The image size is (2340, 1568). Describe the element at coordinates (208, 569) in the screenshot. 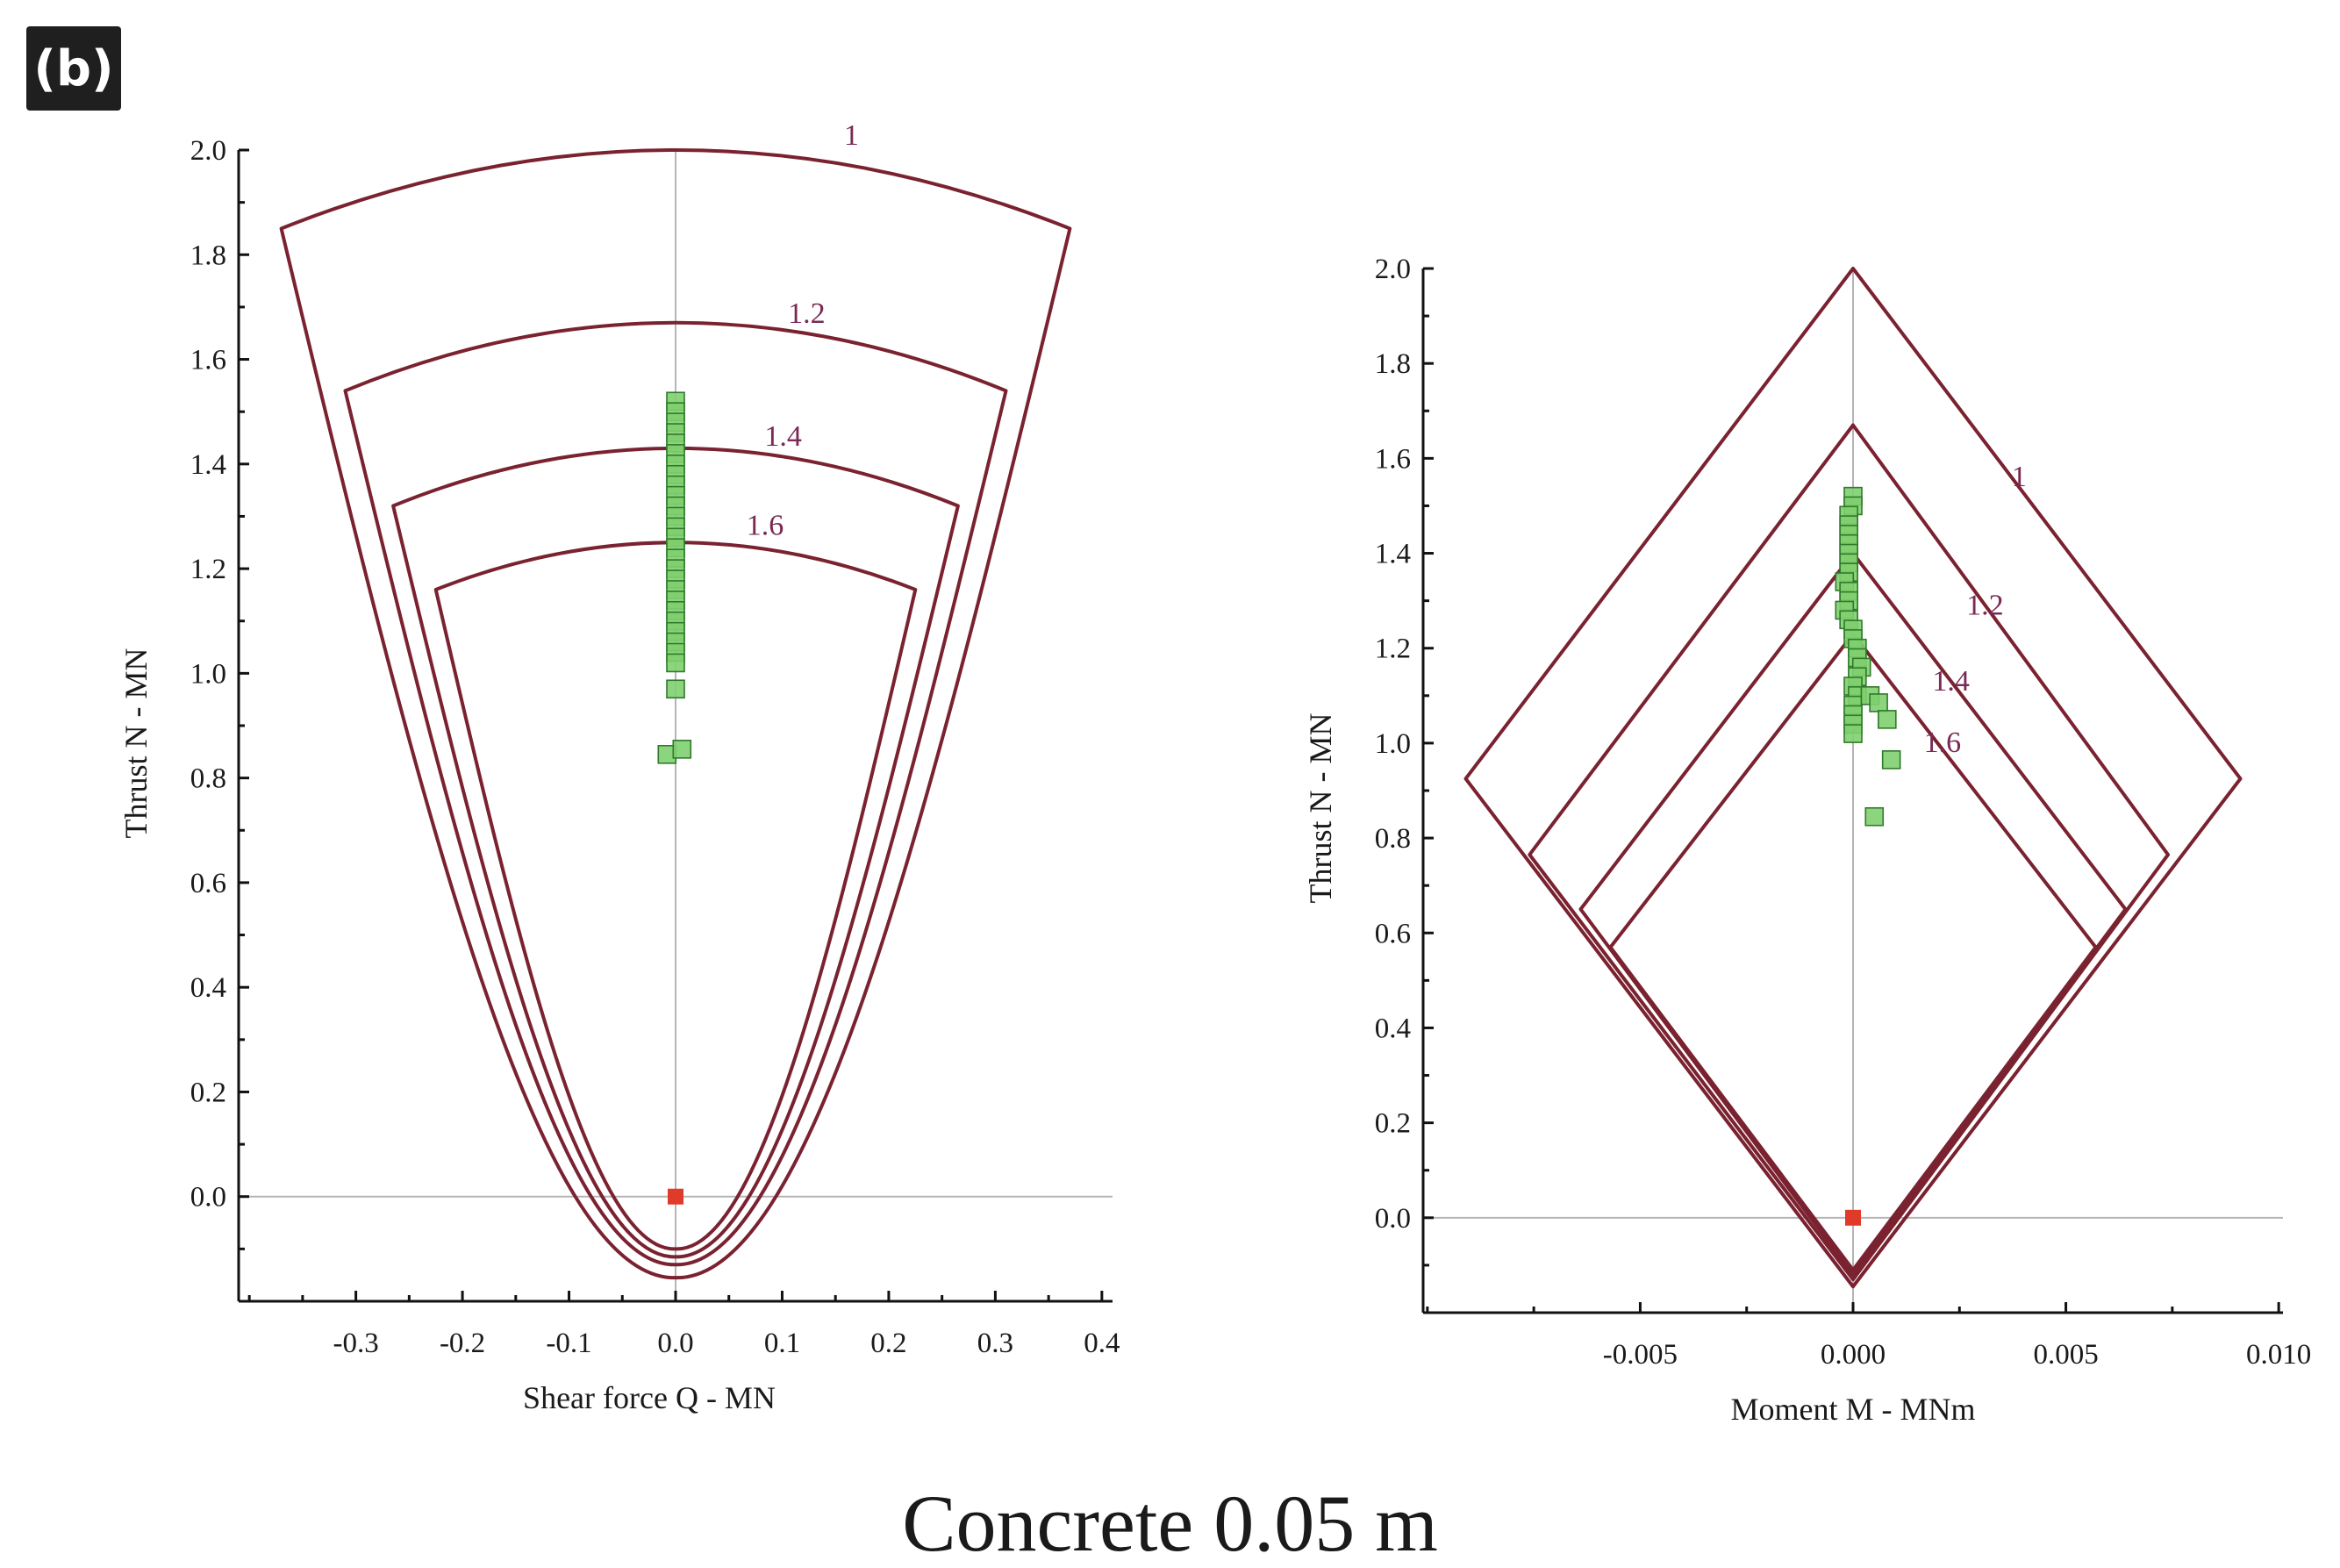

I see `shear-y-tick-label: 1.2` at that location.